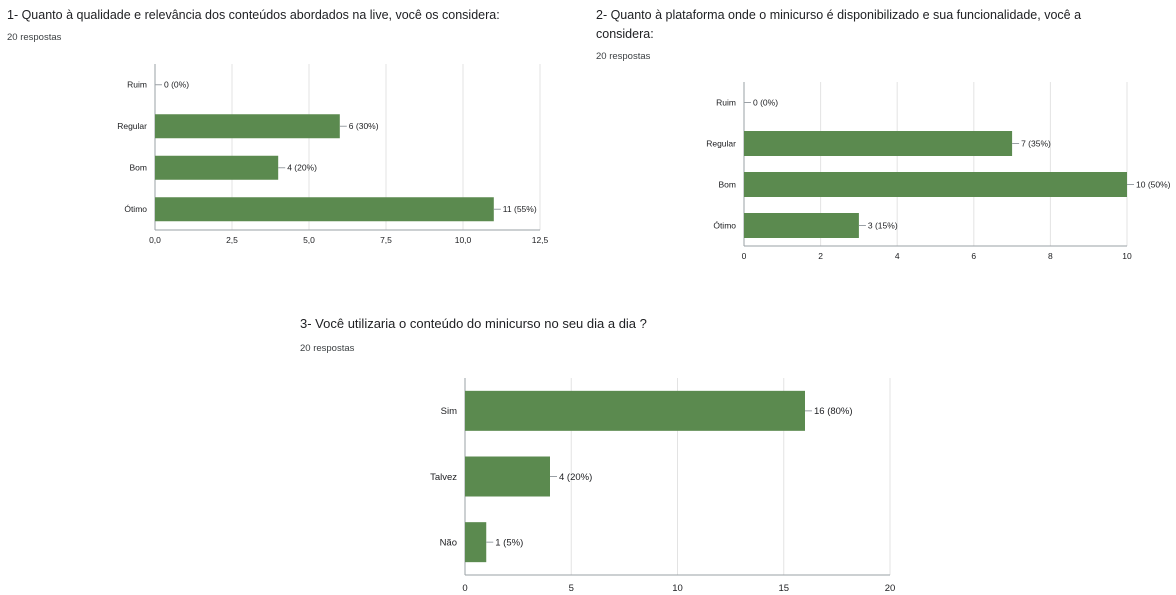 This screenshot has height=595, width=1176. What do you see at coordinates (176, 85) in the screenshot?
I see `chart1-data-label: 0 (0%)` at bounding box center [176, 85].